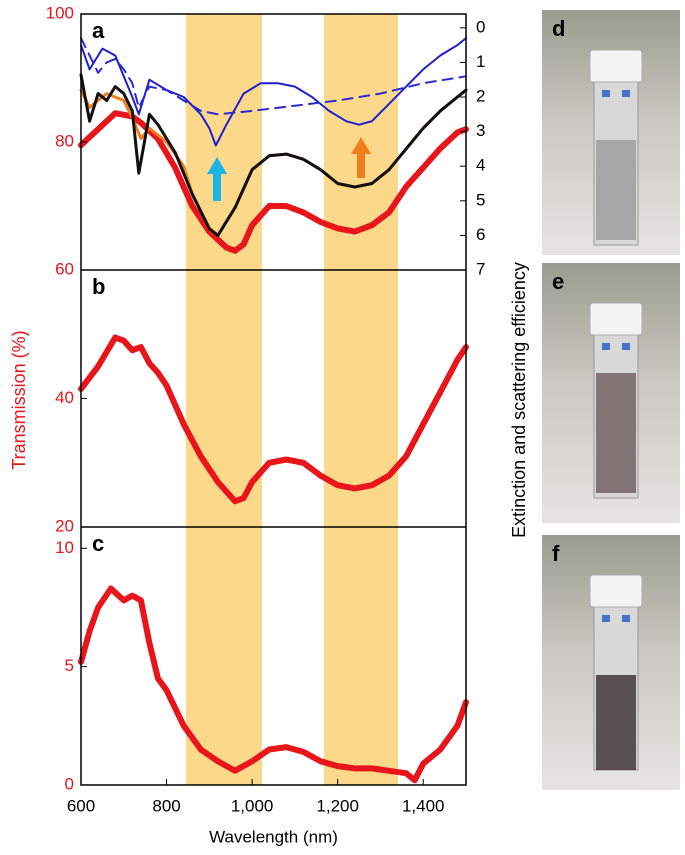  Describe the element at coordinates (423, 805) in the screenshot. I see `x-tick-label: 1,400` at that location.